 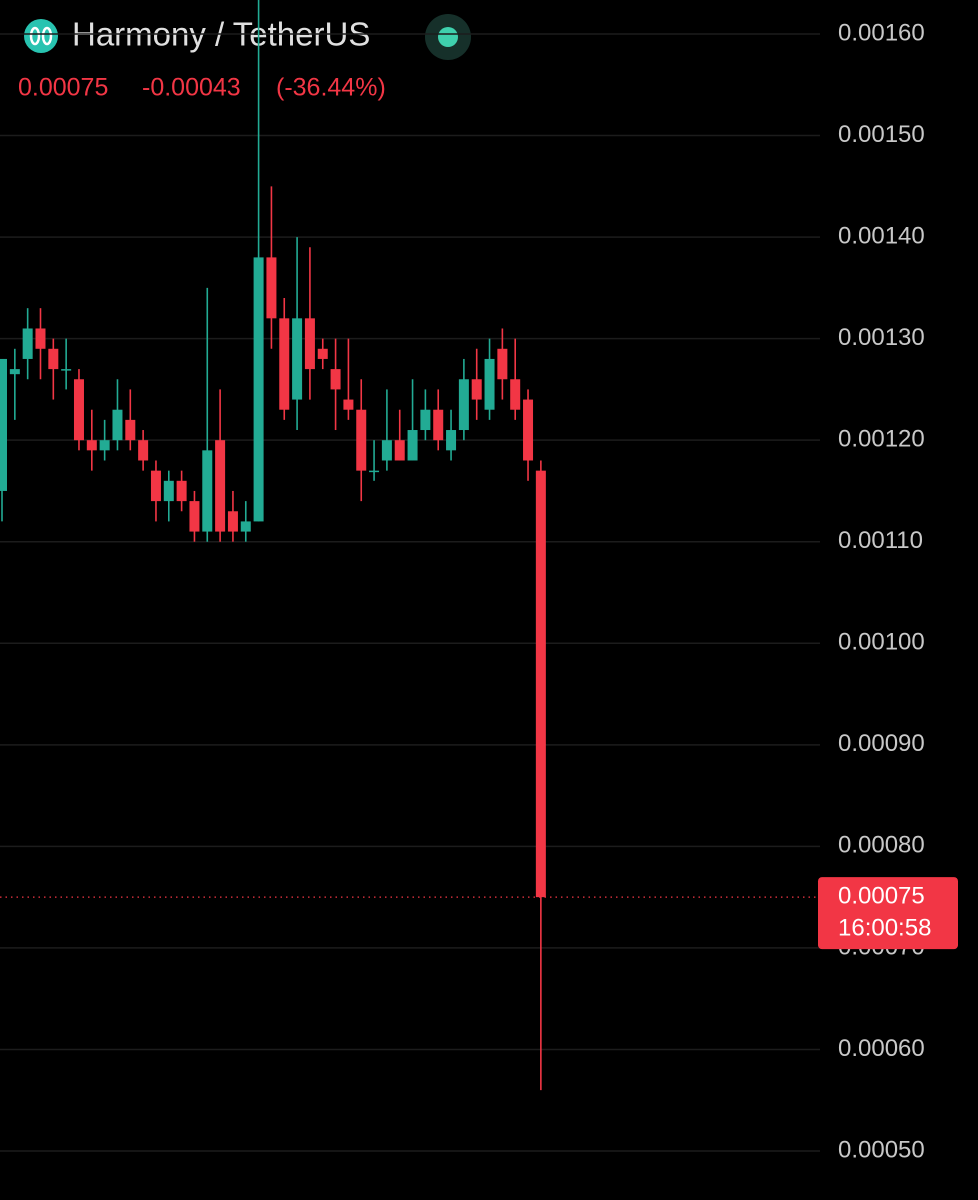 What do you see at coordinates (881, 1149) in the screenshot?
I see `y-tick-label: 0.00050` at bounding box center [881, 1149].